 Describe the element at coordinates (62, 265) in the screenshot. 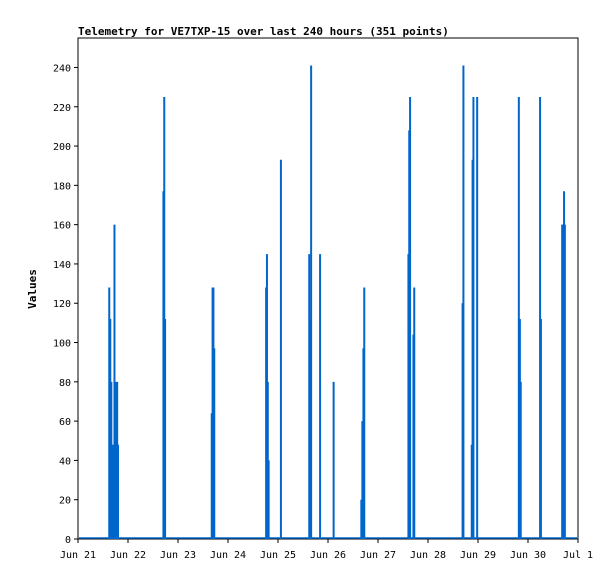

I see `y-tick-label: 140` at that location.